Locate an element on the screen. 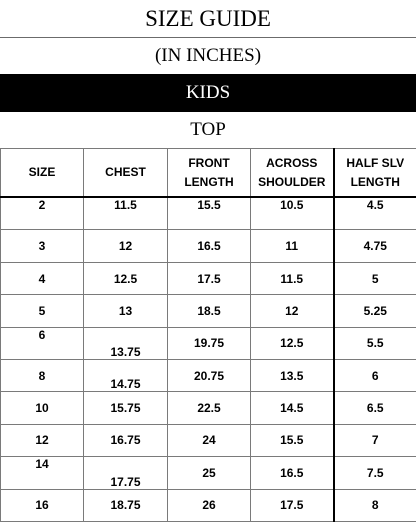  cell-half-slv-length: 6.5 is located at coordinates (374, 408).